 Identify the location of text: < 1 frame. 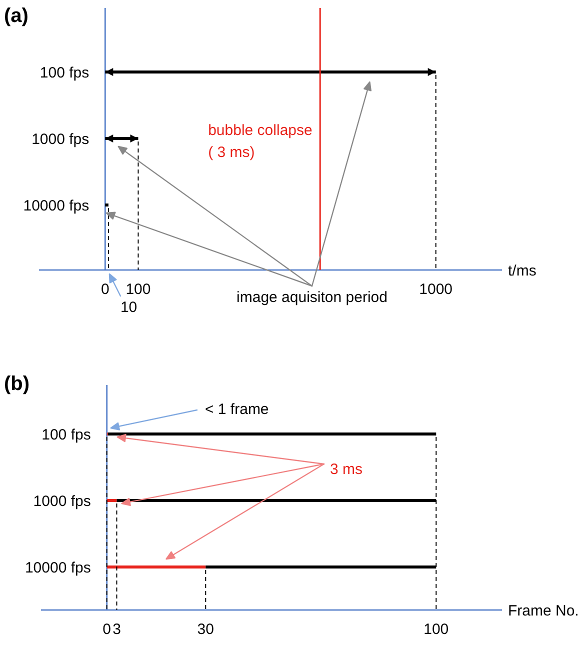
(237, 409).